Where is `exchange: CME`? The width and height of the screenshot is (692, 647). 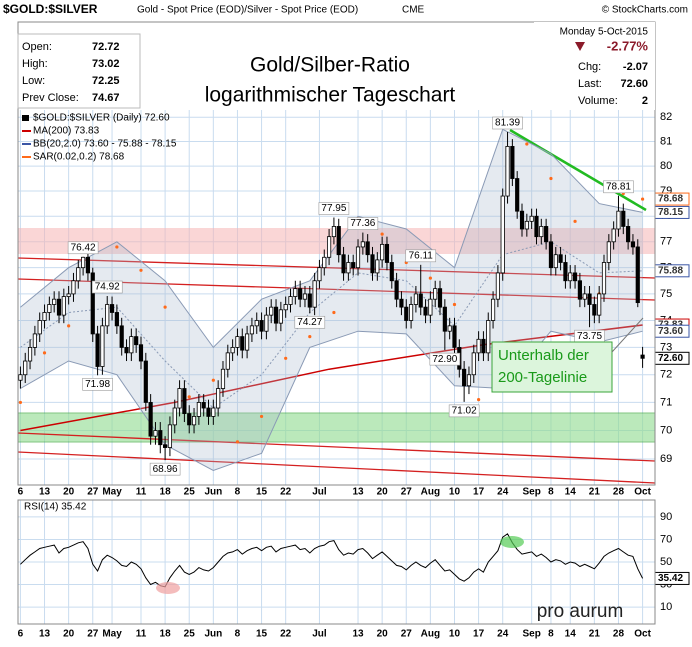 exchange: CME is located at coordinates (413, 10).